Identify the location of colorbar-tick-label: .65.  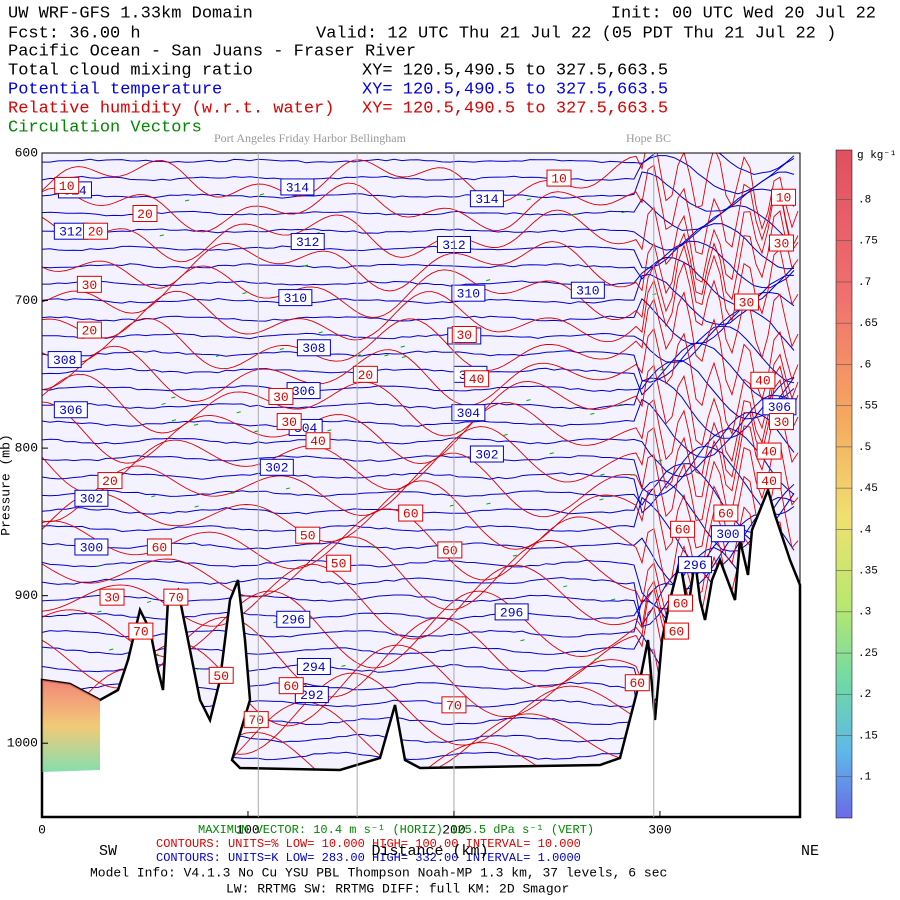
(868, 324).